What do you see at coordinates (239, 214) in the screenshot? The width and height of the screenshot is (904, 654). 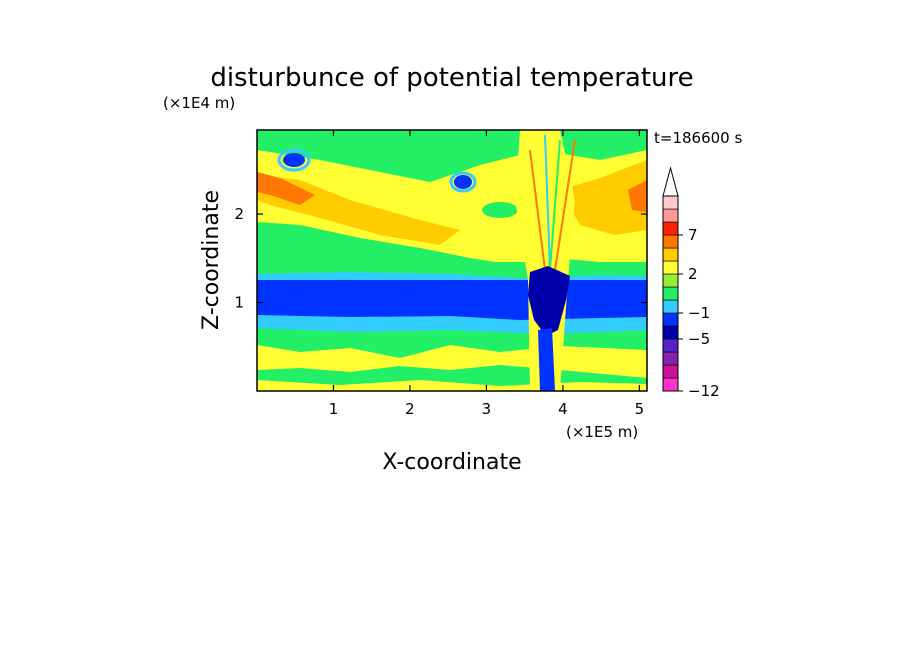 I see `y-tick-label: 2` at bounding box center [239, 214].